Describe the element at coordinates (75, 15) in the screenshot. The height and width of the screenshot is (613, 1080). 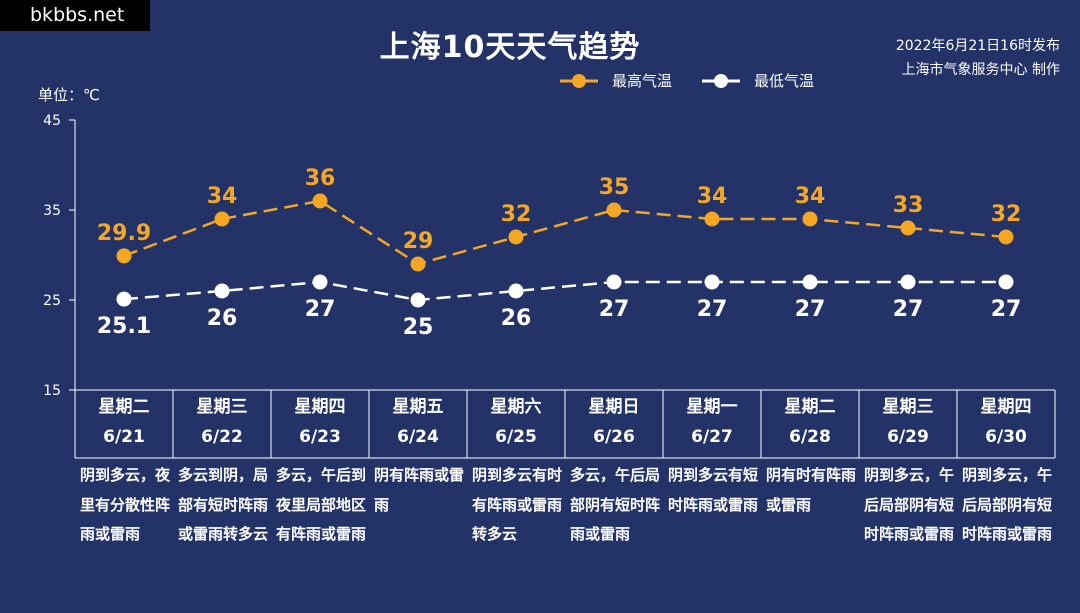
I see `watermark: bkbbs.net` at that location.